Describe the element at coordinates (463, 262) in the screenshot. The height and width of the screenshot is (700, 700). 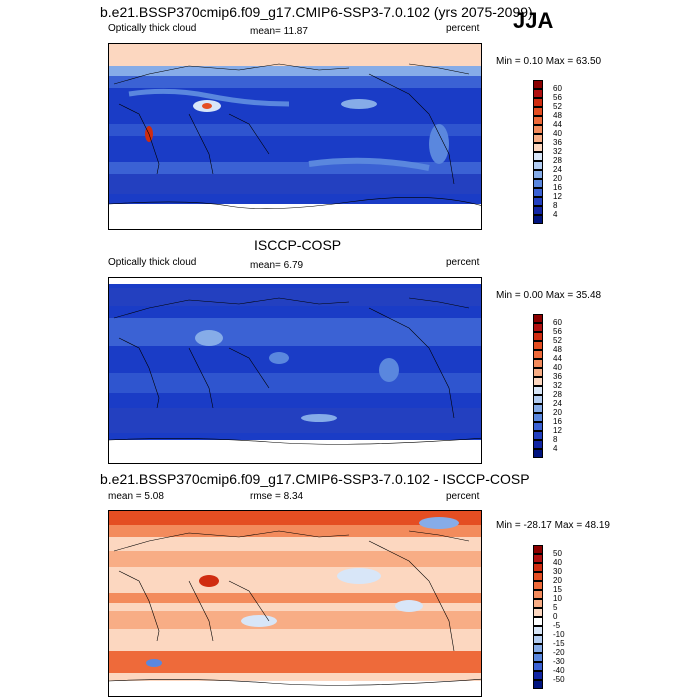
I see `panel-2-units-label: percent` at that location.